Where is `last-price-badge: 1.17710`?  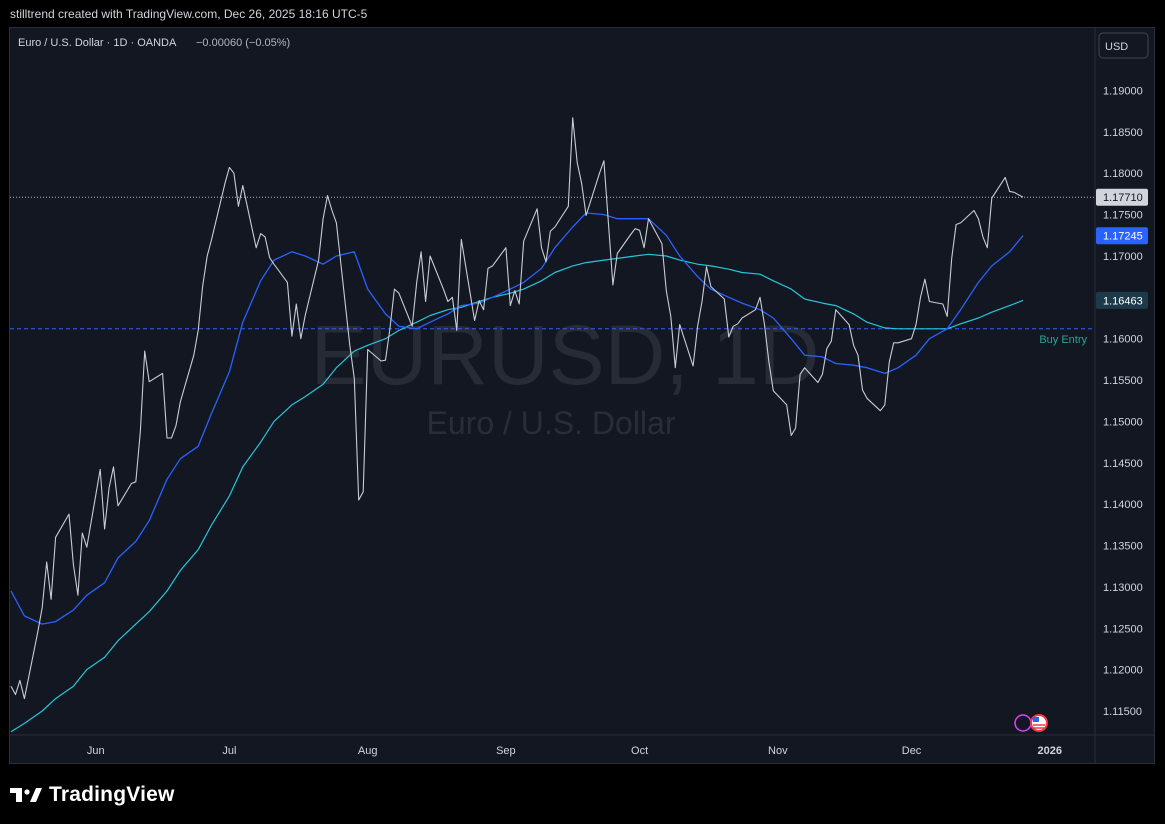 last-price-badge: 1.17710 is located at coordinates (1123, 198).